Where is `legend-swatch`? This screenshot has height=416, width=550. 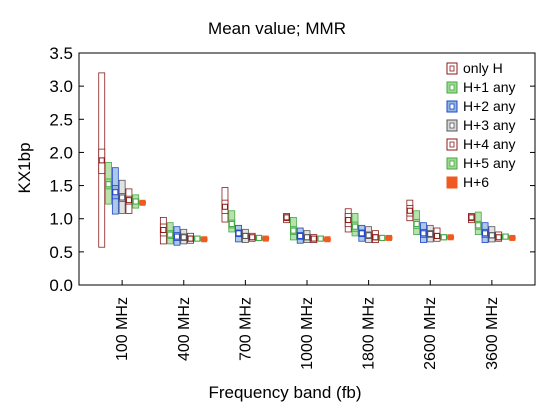 legend-swatch is located at coordinates (452, 182).